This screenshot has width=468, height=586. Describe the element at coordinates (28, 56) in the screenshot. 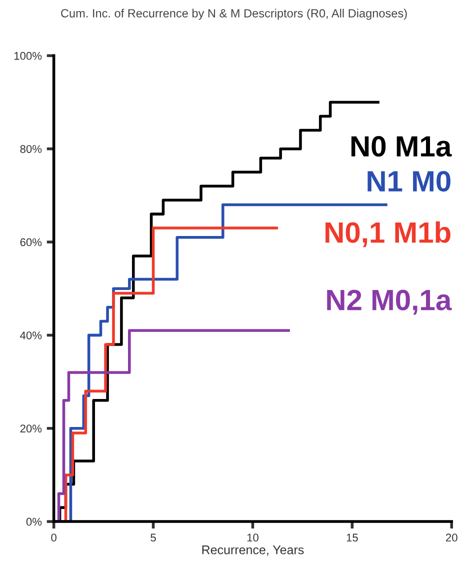

I see `y-tick-label: 100%` at that location.